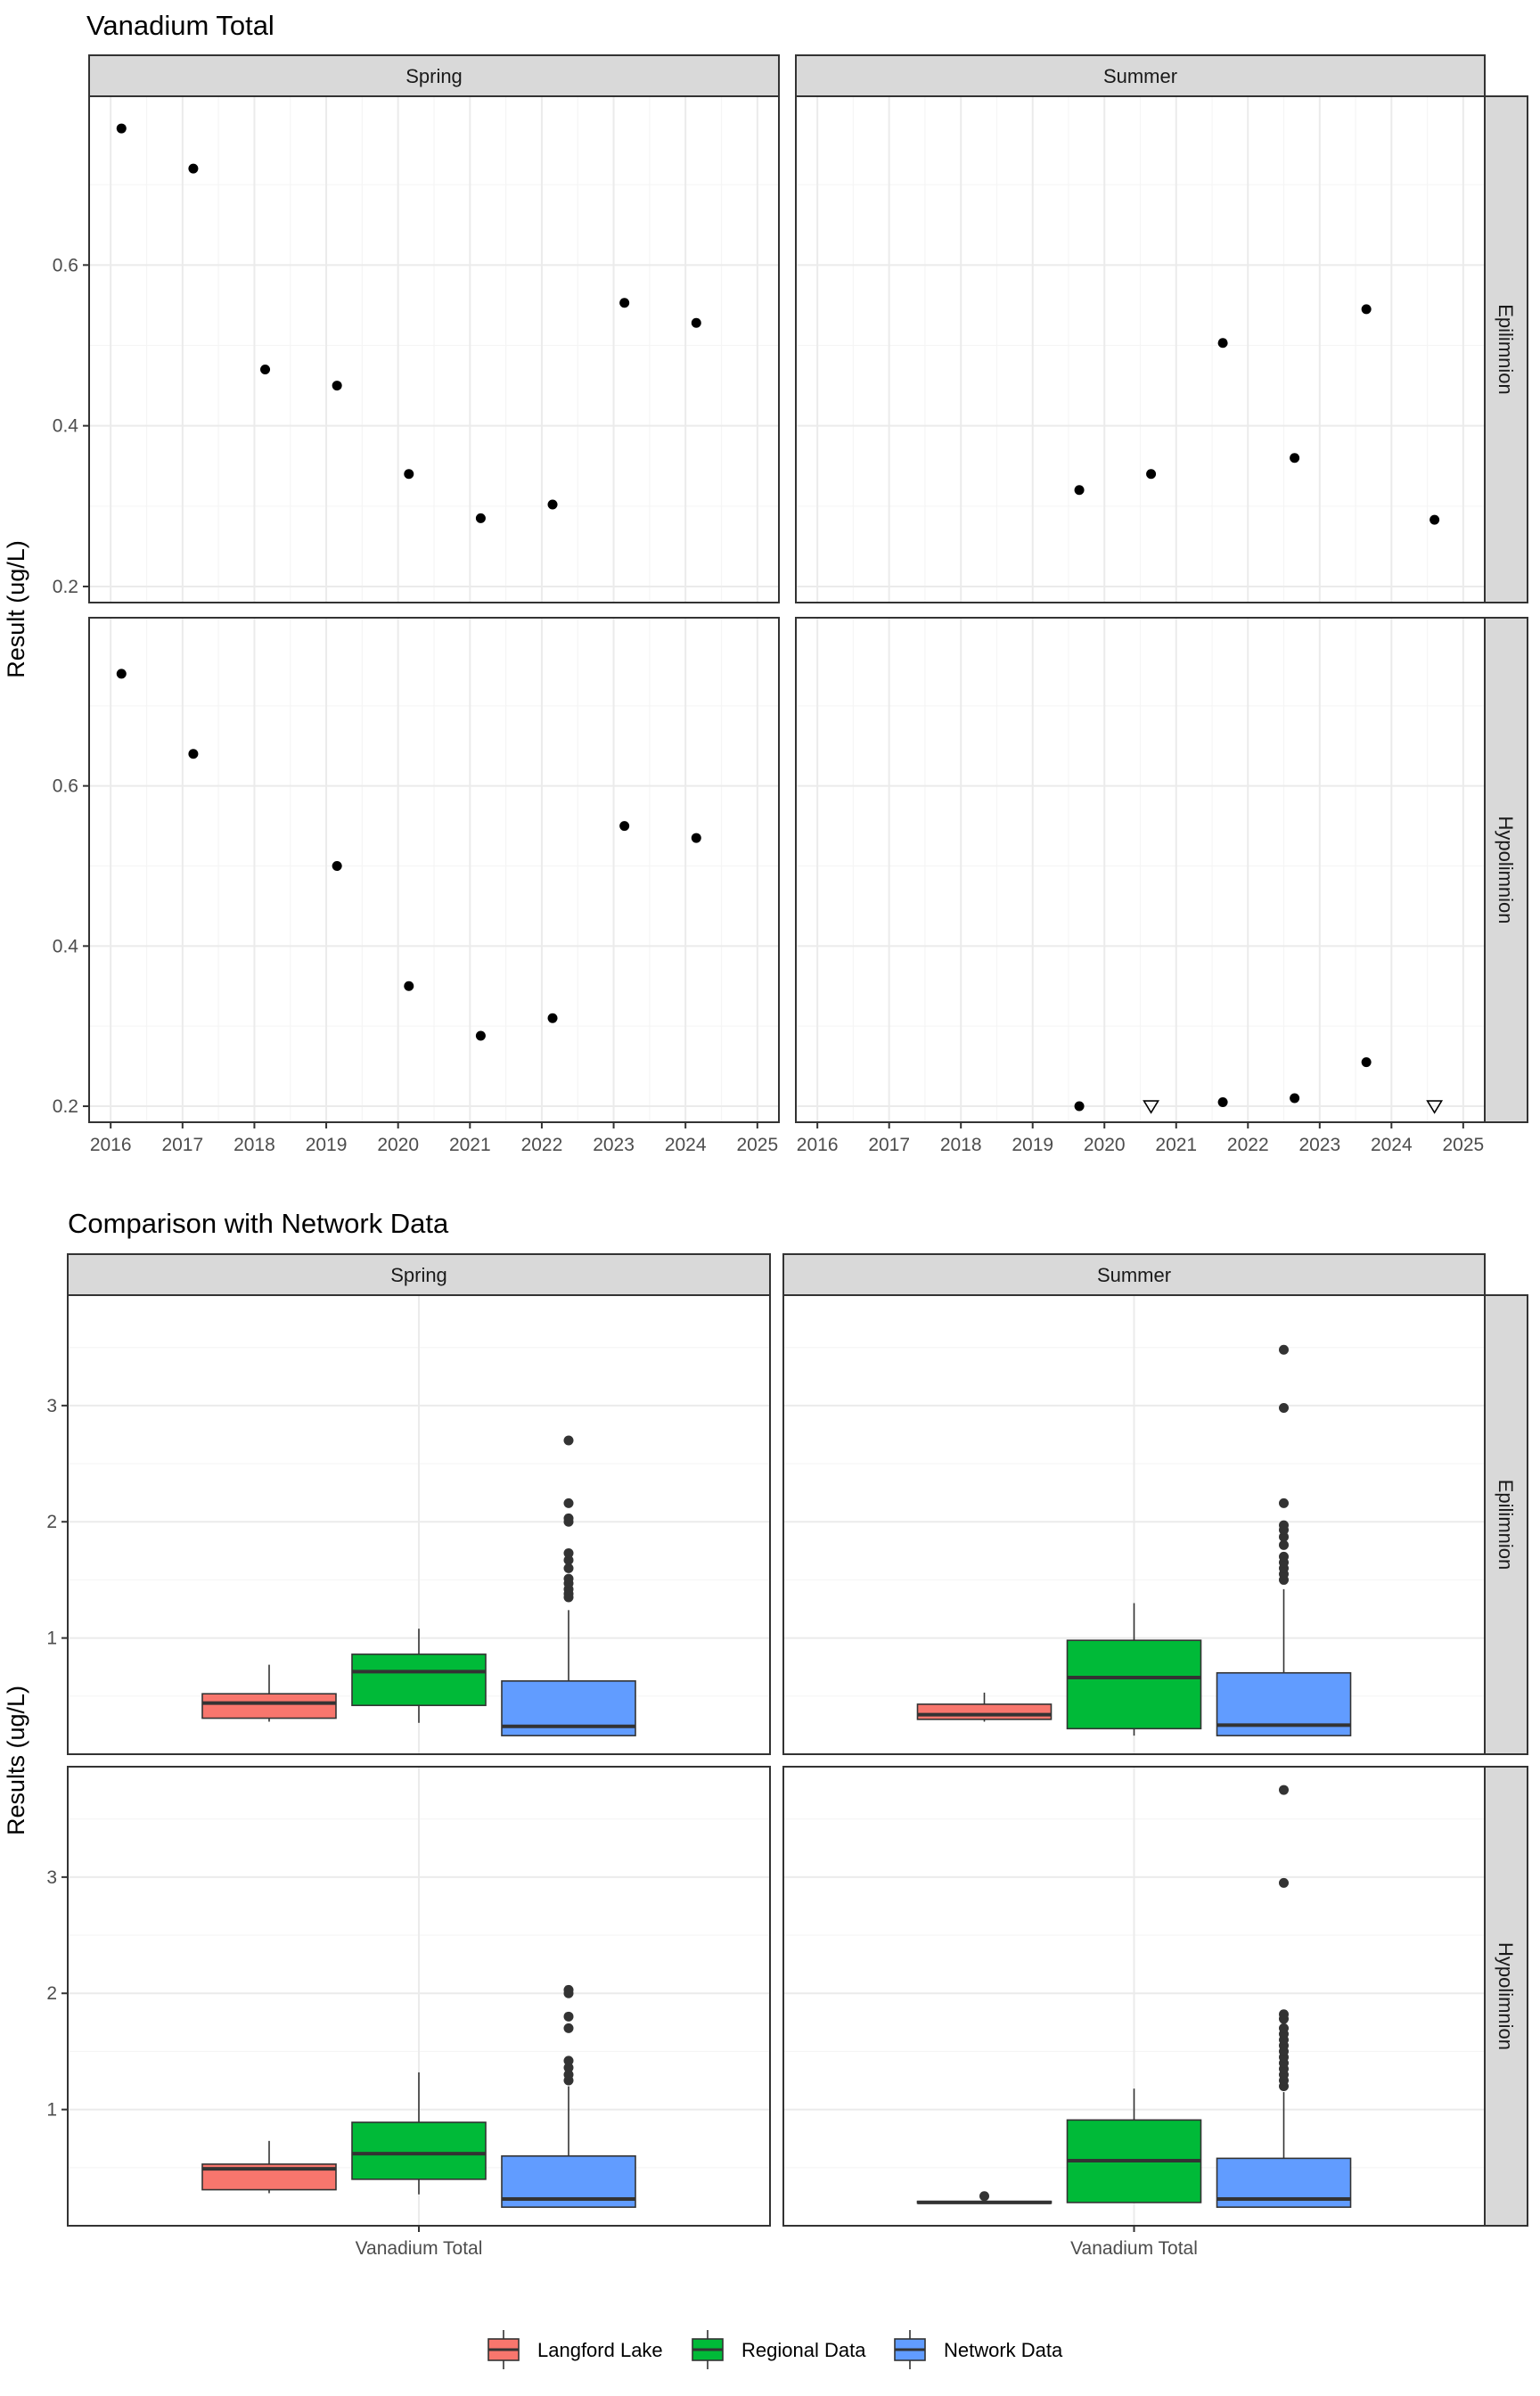 The image size is (1540, 2396). What do you see at coordinates (600, 2350) in the screenshot?
I see `legend-label: Langford Lake` at bounding box center [600, 2350].